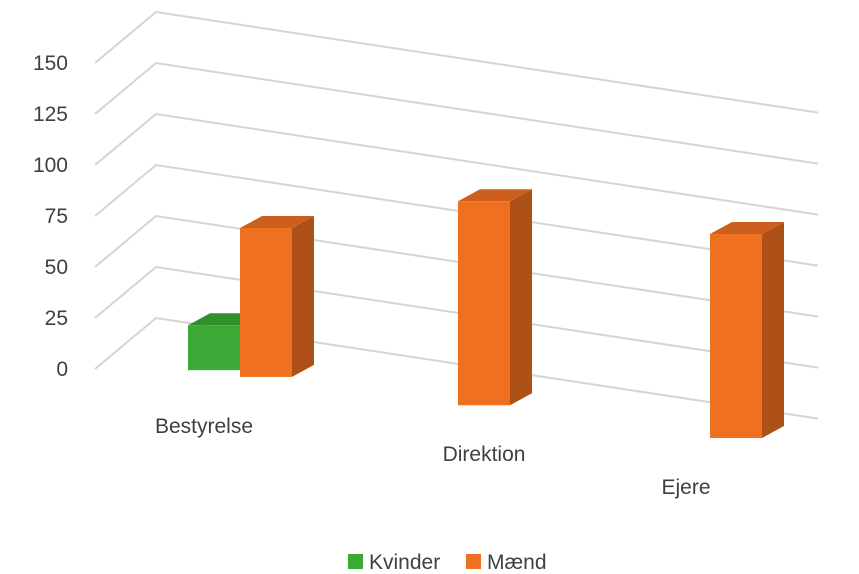  What do you see at coordinates (50, 63) in the screenshot?
I see `y-tick-label: 150` at bounding box center [50, 63].